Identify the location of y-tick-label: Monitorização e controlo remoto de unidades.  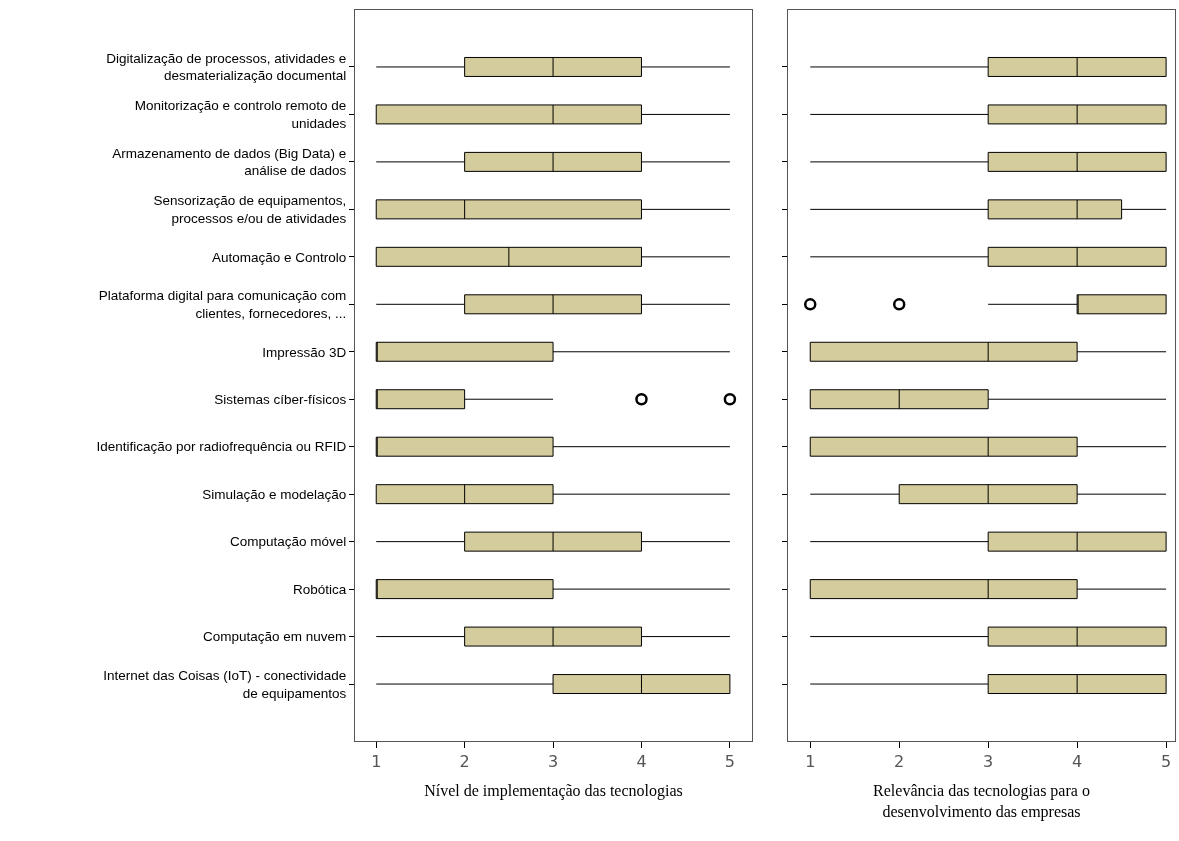
(240, 114).